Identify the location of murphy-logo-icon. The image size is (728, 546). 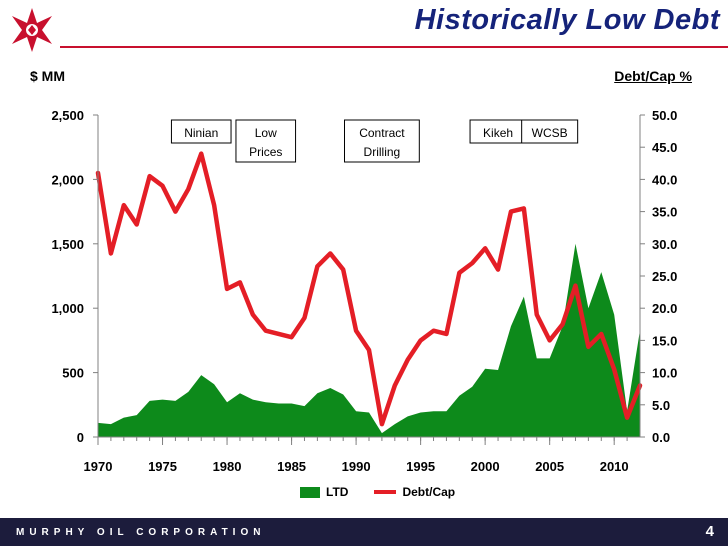
(32, 30).